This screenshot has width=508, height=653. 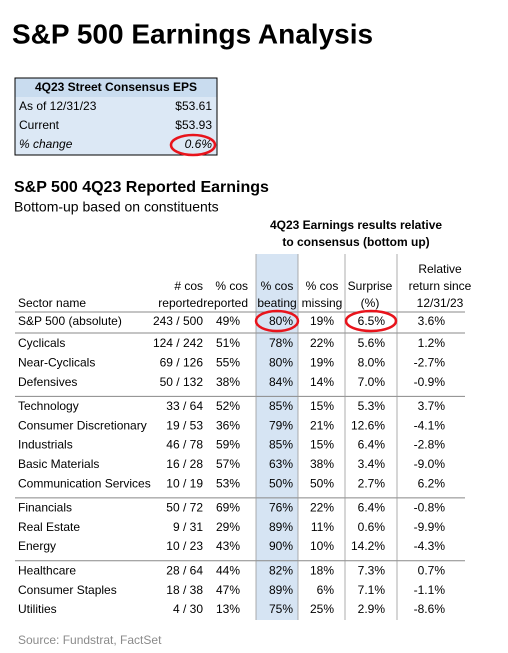 I want to click on row-label: Financials, so click(x=45, y=508).